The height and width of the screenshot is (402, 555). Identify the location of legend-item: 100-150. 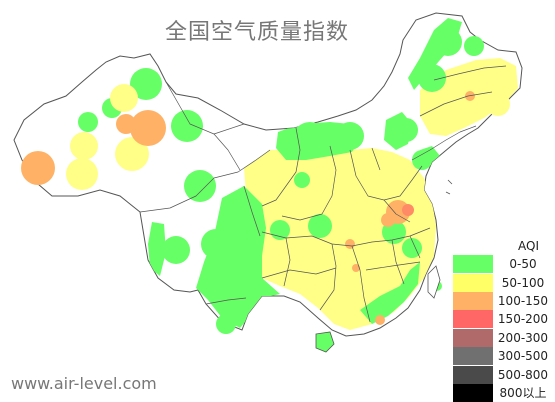
(503, 300).